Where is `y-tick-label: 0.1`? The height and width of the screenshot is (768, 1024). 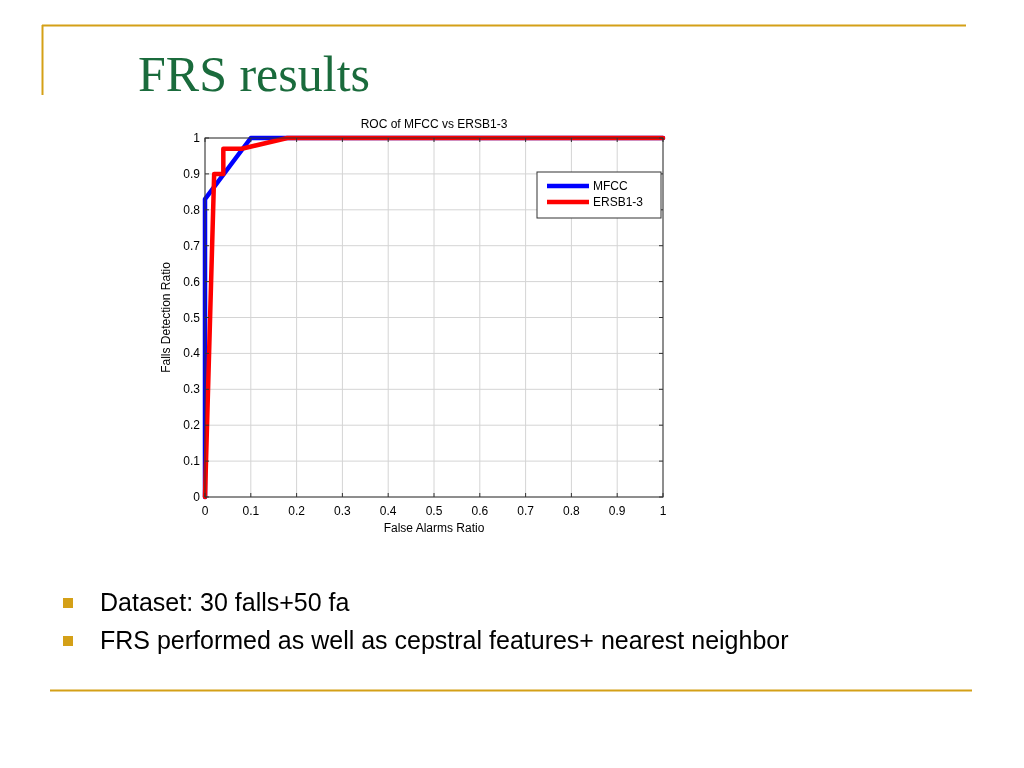 y-tick-label: 0.1 is located at coordinates (192, 461).